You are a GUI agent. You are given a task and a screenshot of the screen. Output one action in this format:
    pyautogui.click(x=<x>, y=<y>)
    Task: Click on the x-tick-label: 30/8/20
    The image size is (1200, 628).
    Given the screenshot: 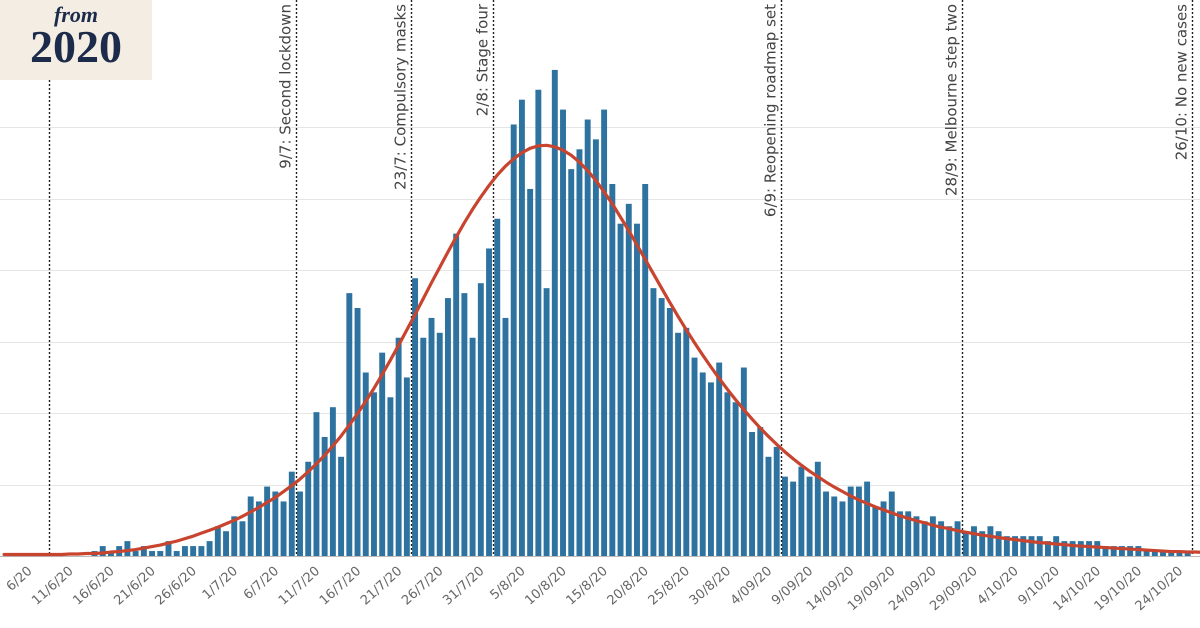 What is the action you would take?
    pyautogui.click(x=710, y=586)
    